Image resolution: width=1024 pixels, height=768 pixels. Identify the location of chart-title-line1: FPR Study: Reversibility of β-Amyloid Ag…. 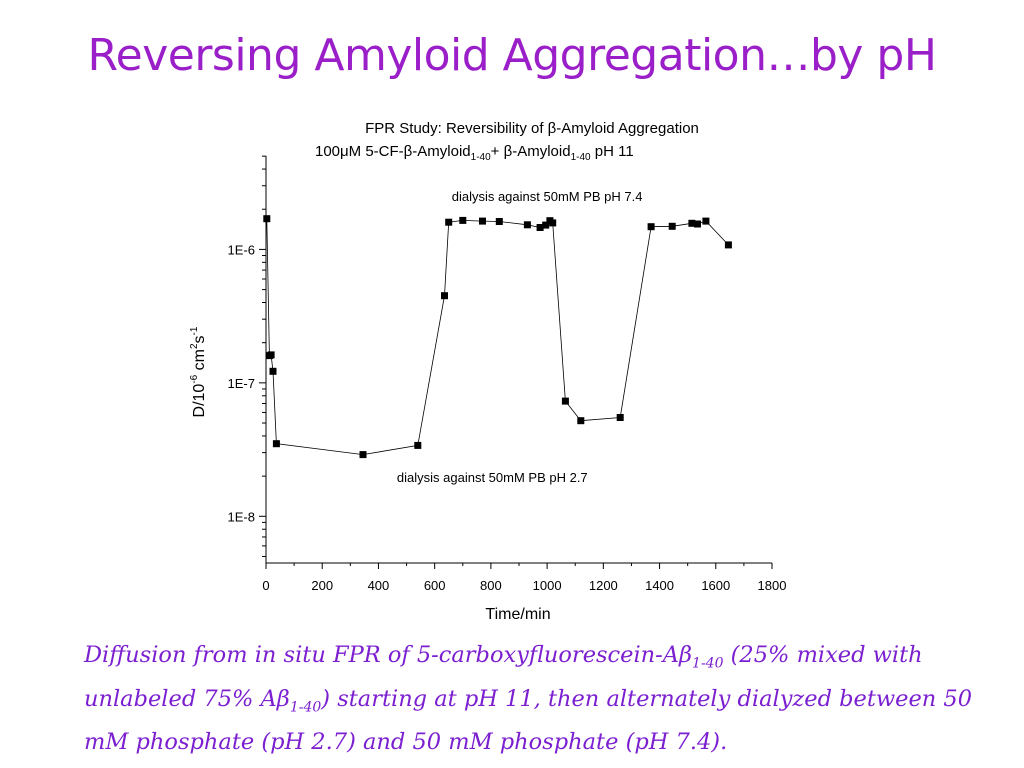
(532, 128).